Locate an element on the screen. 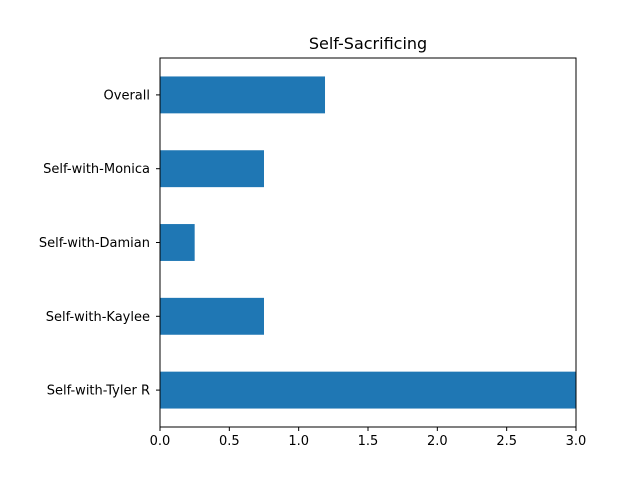 This screenshot has height=480, width=640. y-tick-label: Self-with-Damian is located at coordinates (94, 243).